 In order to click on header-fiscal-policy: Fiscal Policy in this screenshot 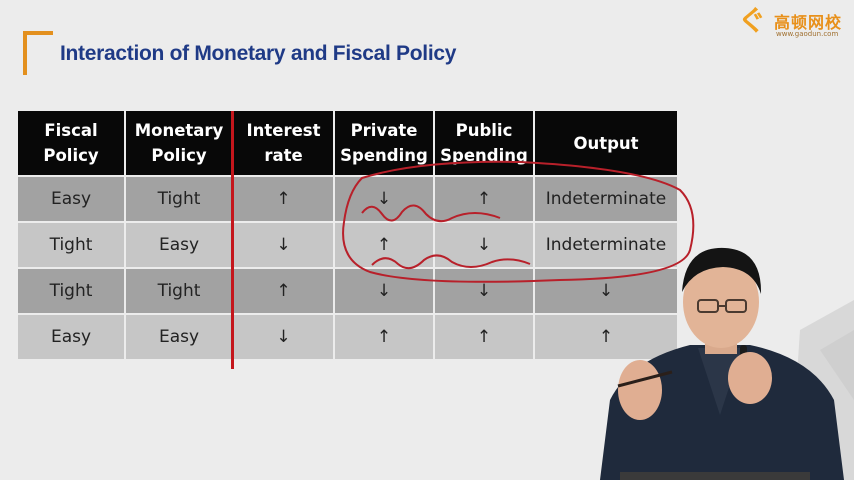, I will do `click(71, 143)`.